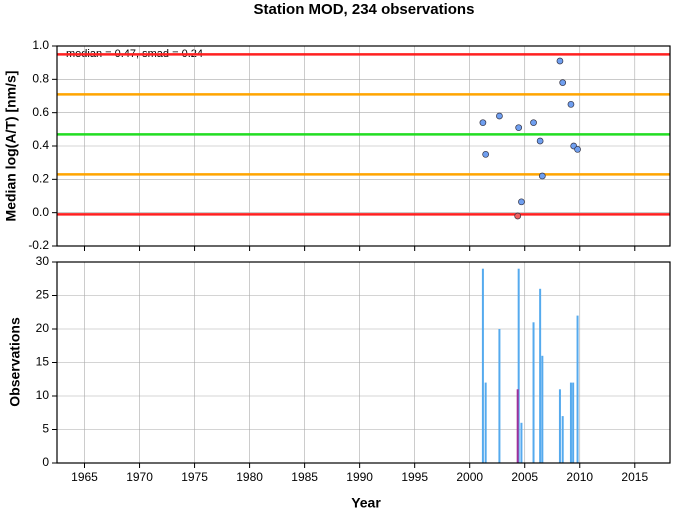 This screenshot has width=678, height=516. What do you see at coordinates (40, 112) in the screenshot?
I see `y-tick-label: 0.6` at bounding box center [40, 112].